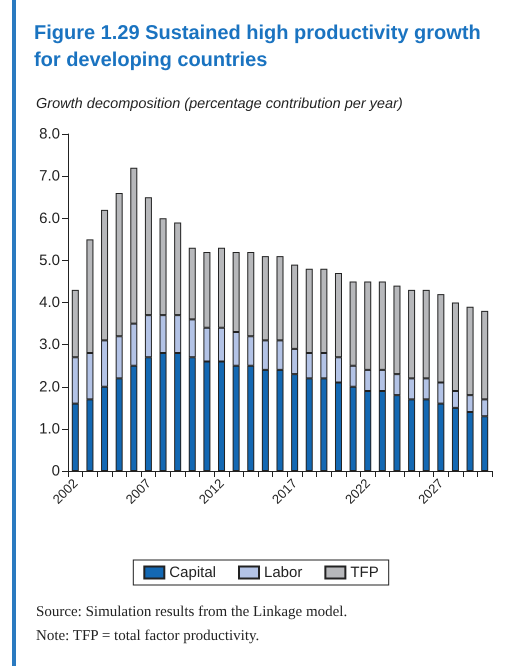 The width and height of the screenshot is (507, 666). Describe the element at coordinates (49, 176) in the screenshot. I see `y-tick-label: 7.0` at that location.